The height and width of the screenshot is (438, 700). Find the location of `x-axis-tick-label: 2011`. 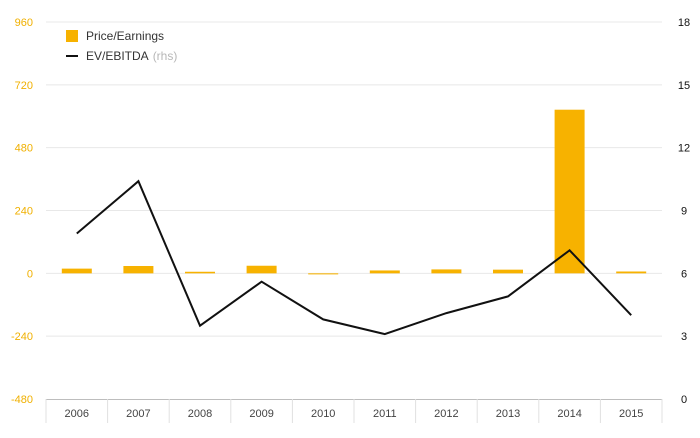

x-axis-tick-label: 2011 is located at coordinates (385, 414).